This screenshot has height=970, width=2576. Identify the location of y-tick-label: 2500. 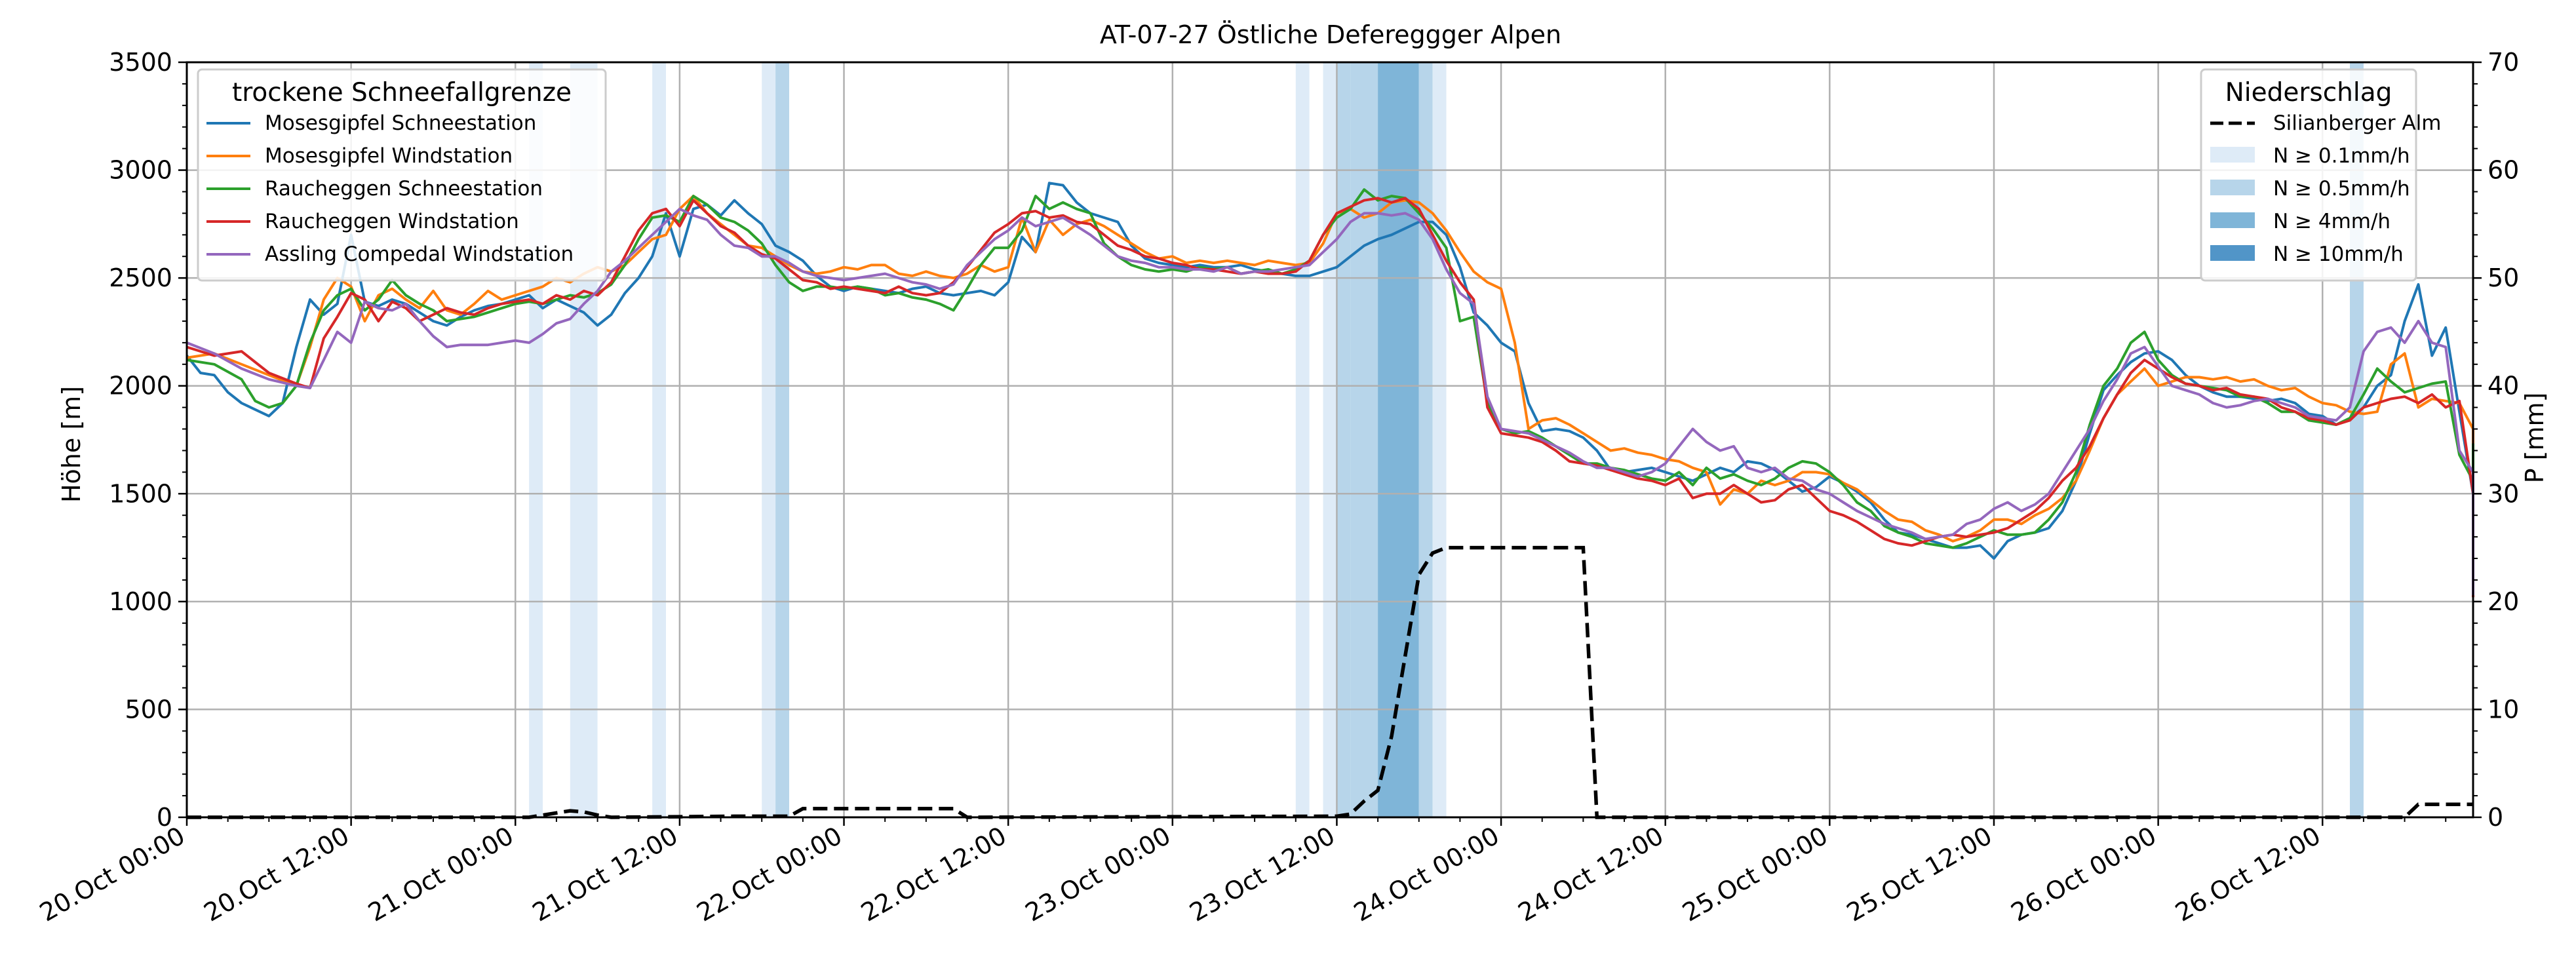
(140, 277).